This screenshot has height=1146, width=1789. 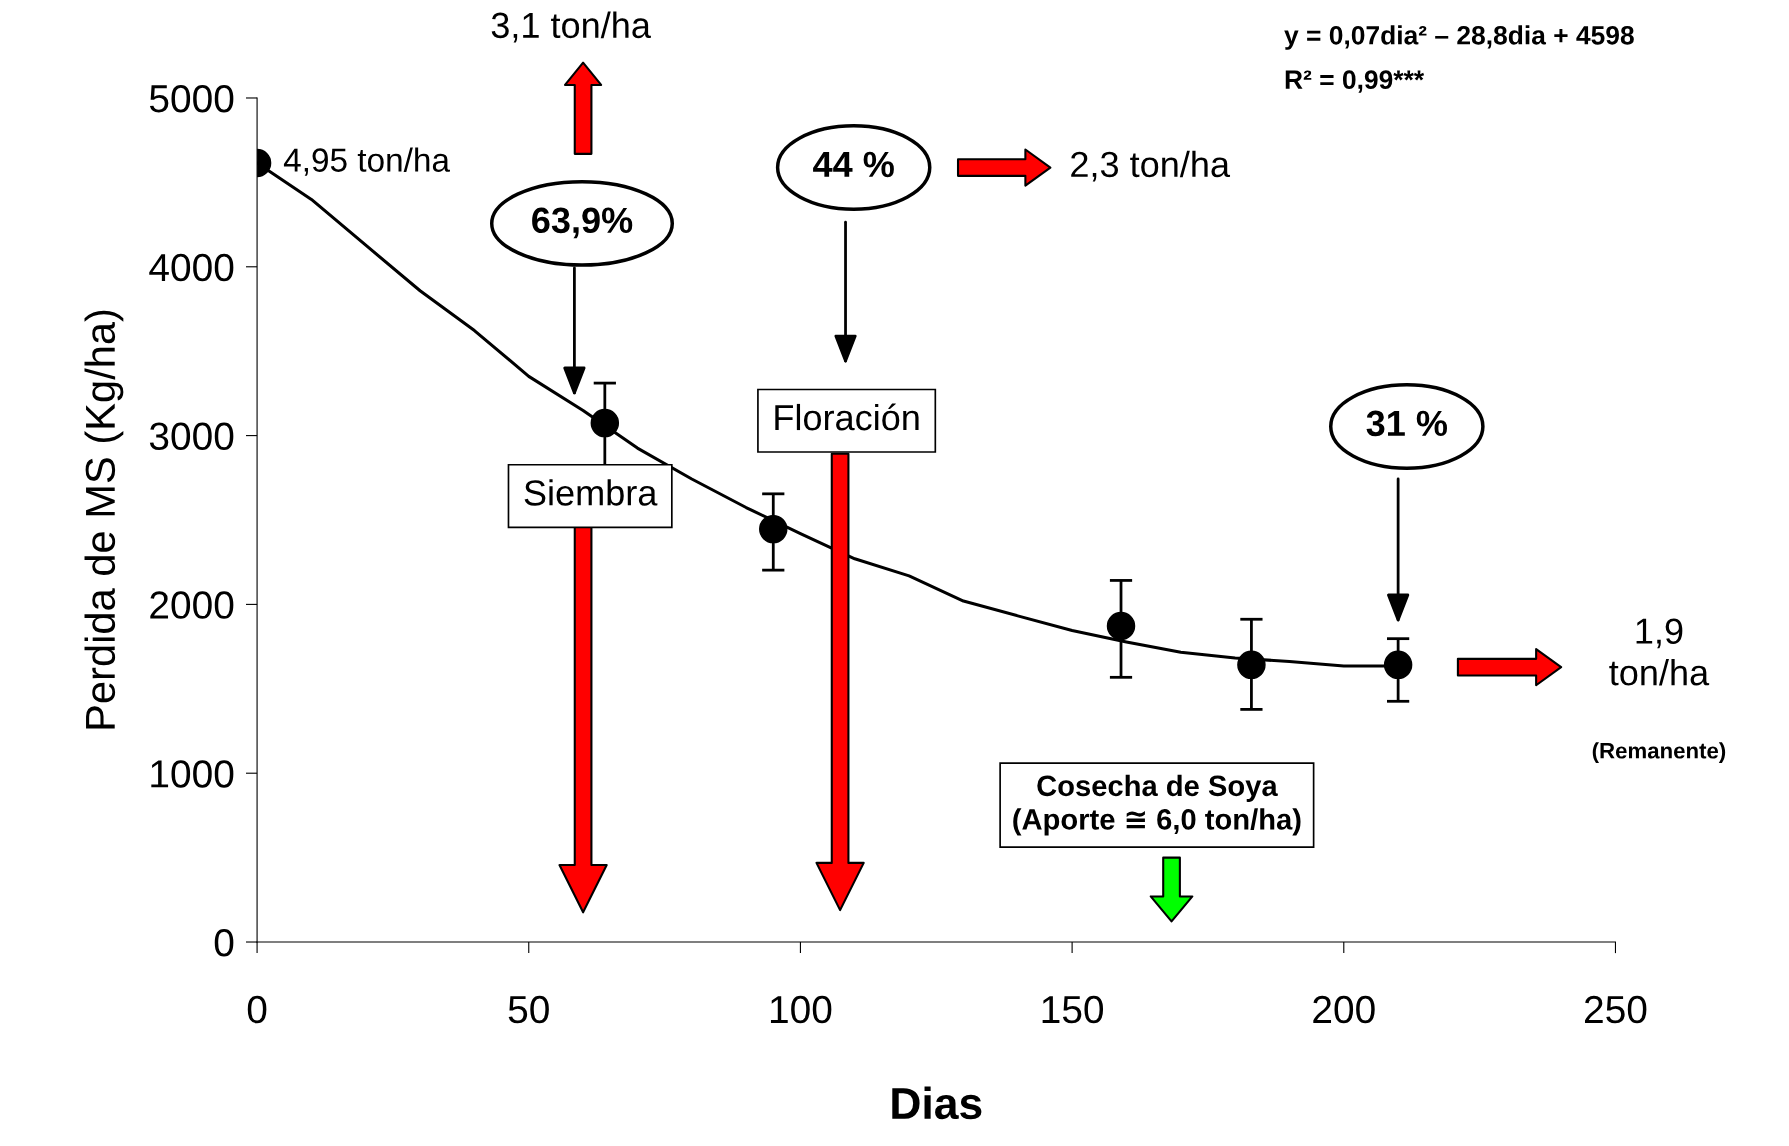 I want to click on x-axis-title: Dias, so click(x=937, y=1103).